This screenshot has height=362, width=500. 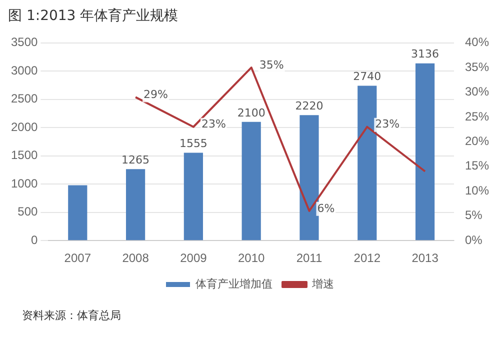 What do you see at coordinates (251, 113) in the screenshot?
I see `data-label: 2100` at bounding box center [251, 113].